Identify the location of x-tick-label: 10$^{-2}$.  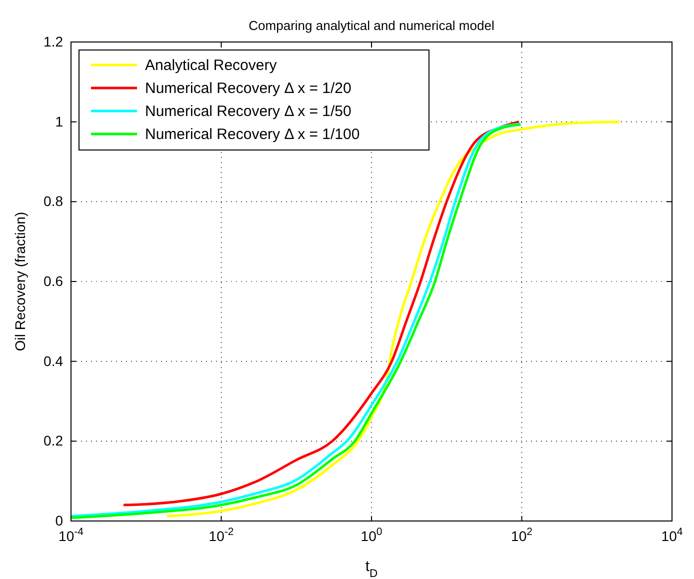
(221, 535).